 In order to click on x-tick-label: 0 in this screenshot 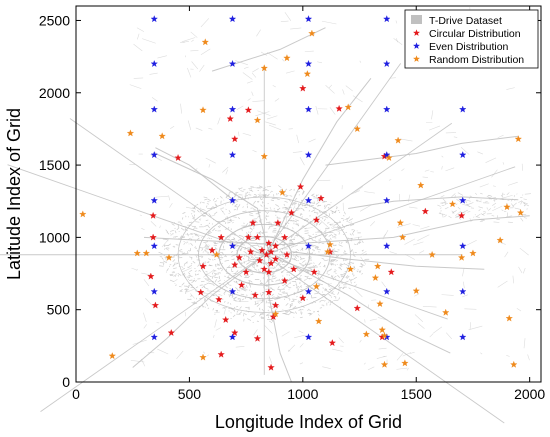, I will do `click(76, 394)`.